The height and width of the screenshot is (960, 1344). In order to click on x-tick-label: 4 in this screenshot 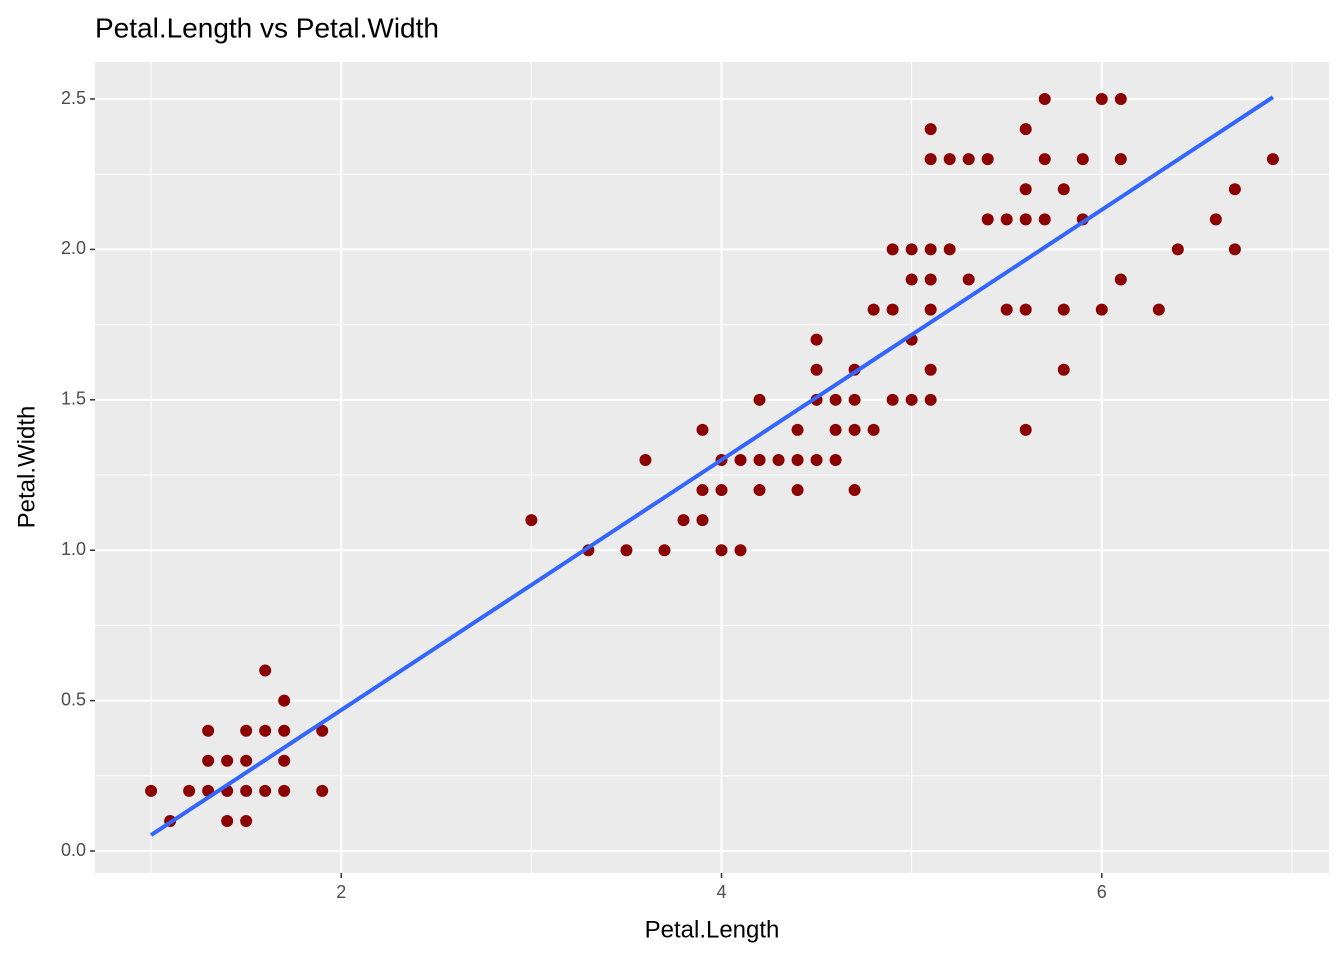, I will do `click(721, 892)`.